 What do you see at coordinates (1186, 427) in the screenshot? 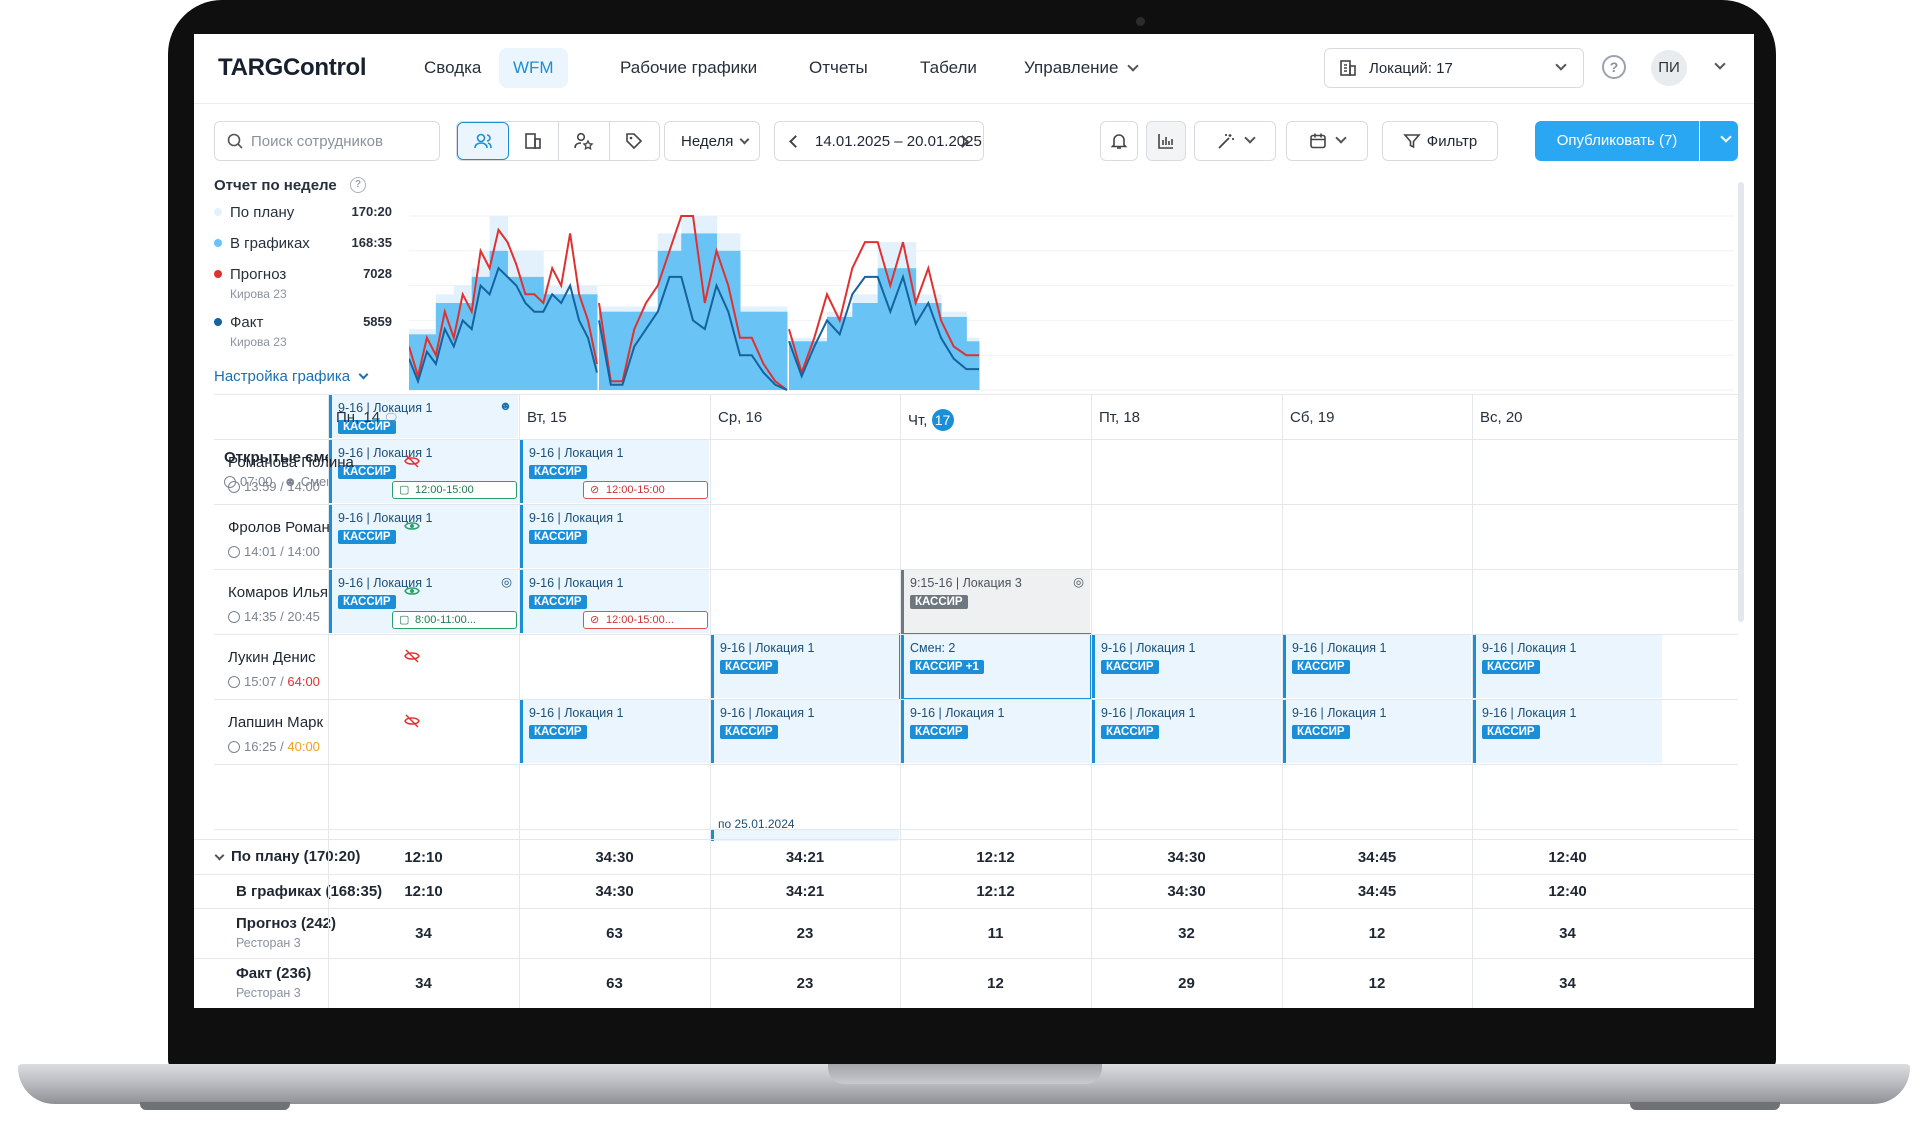
I see `day-header: Пт, 18` at bounding box center [1186, 427].